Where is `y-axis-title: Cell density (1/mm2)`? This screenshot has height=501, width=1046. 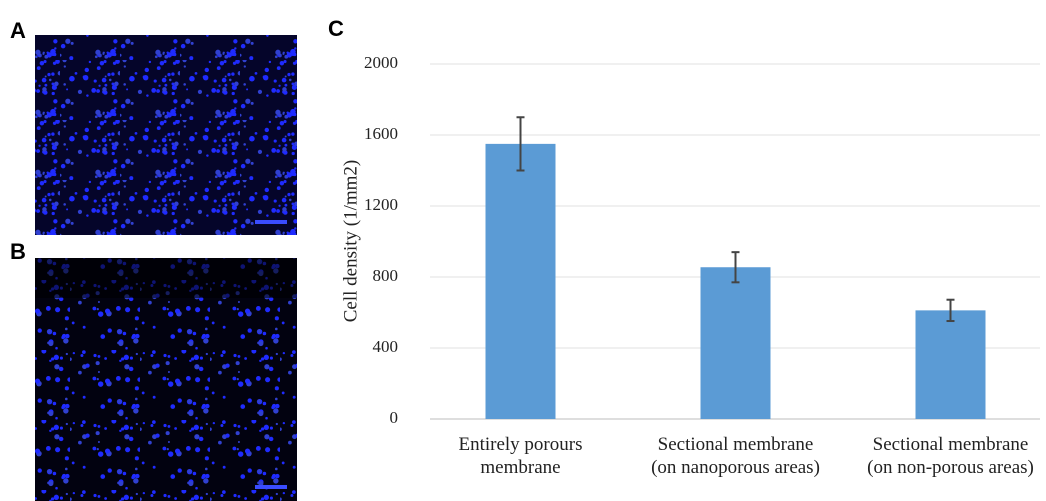
y-axis-title: Cell density (1/mm2) is located at coordinates (350, 241).